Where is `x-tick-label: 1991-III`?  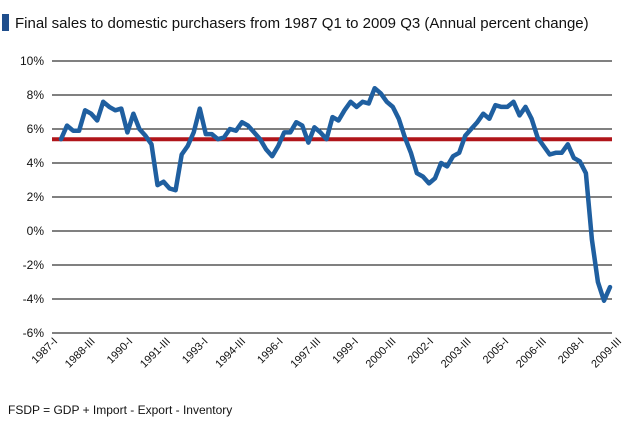 x-tick-label: 1991-III is located at coordinates (155, 353).